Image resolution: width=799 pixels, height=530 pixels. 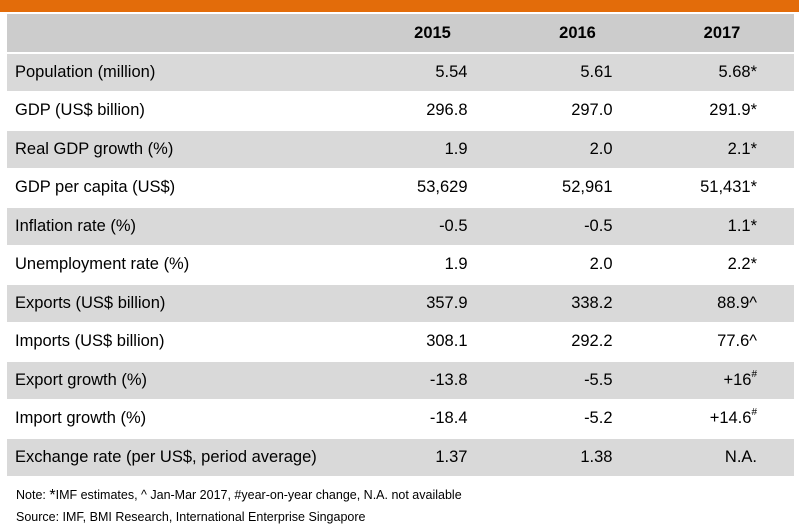 I want to click on value-text: 296.8, so click(x=433, y=110).